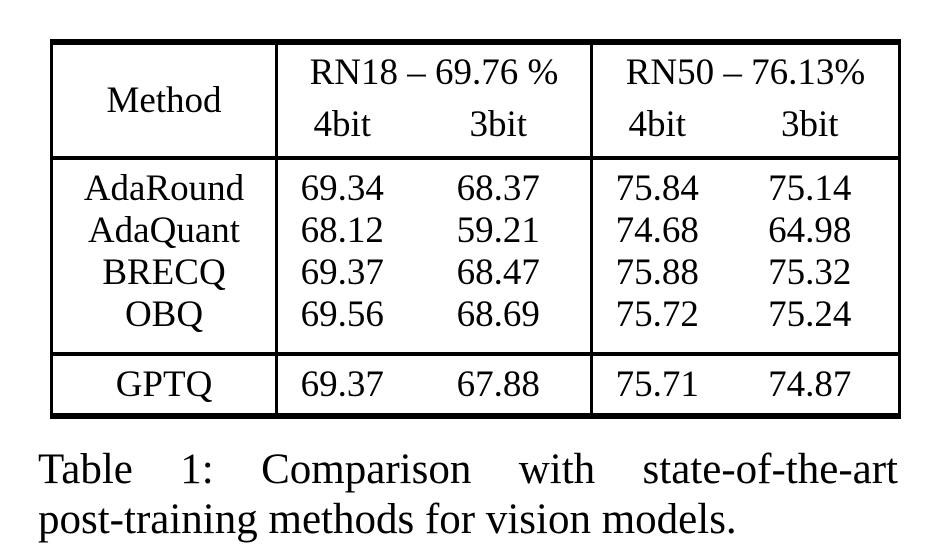 The height and width of the screenshot is (560, 934). Describe the element at coordinates (810, 272) in the screenshot. I see `value-cell: 75.32` at that location.